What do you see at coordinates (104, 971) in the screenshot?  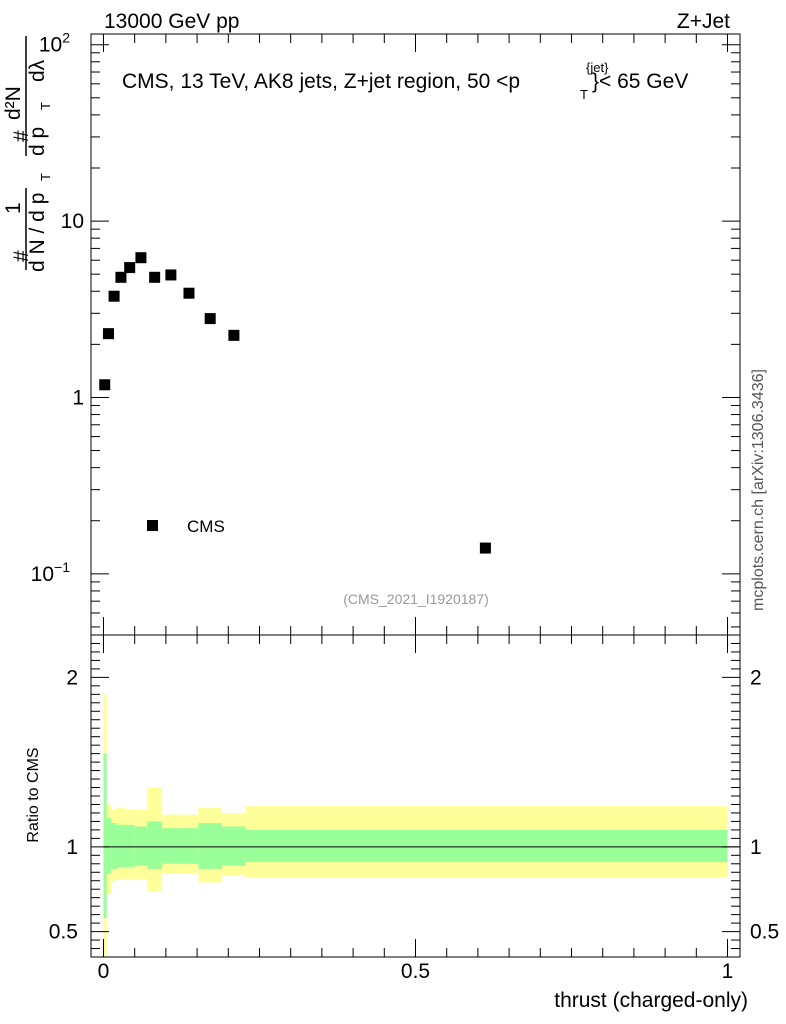 I see `x-tick-label: 0` at bounding box center [104, 971].